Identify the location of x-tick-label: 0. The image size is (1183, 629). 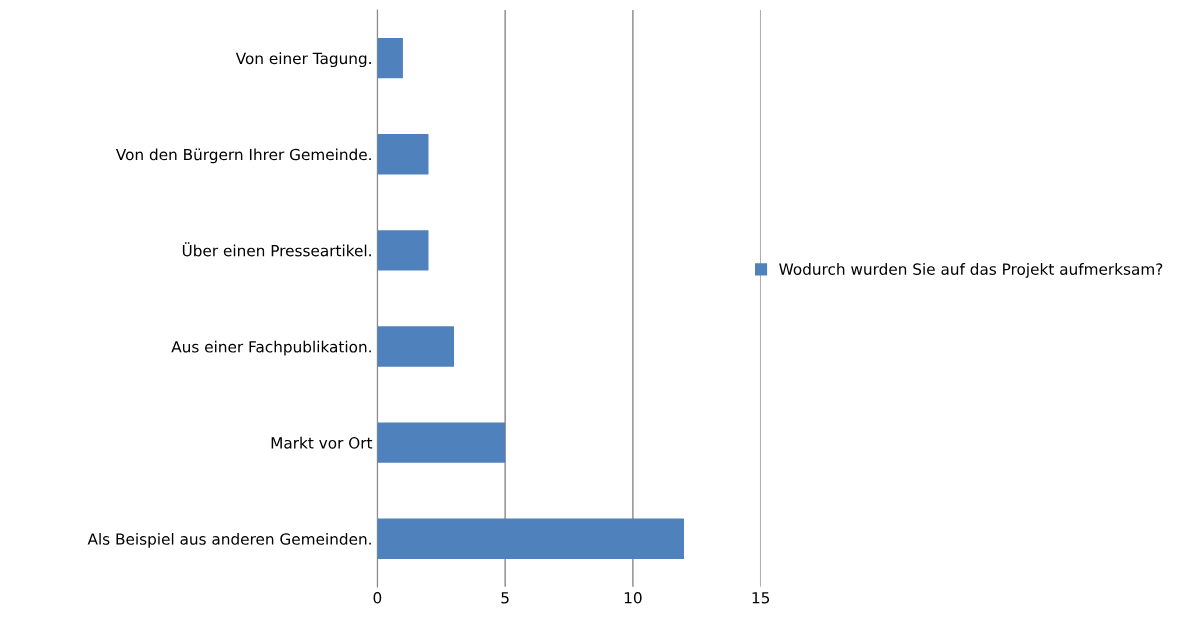
(377, 597).